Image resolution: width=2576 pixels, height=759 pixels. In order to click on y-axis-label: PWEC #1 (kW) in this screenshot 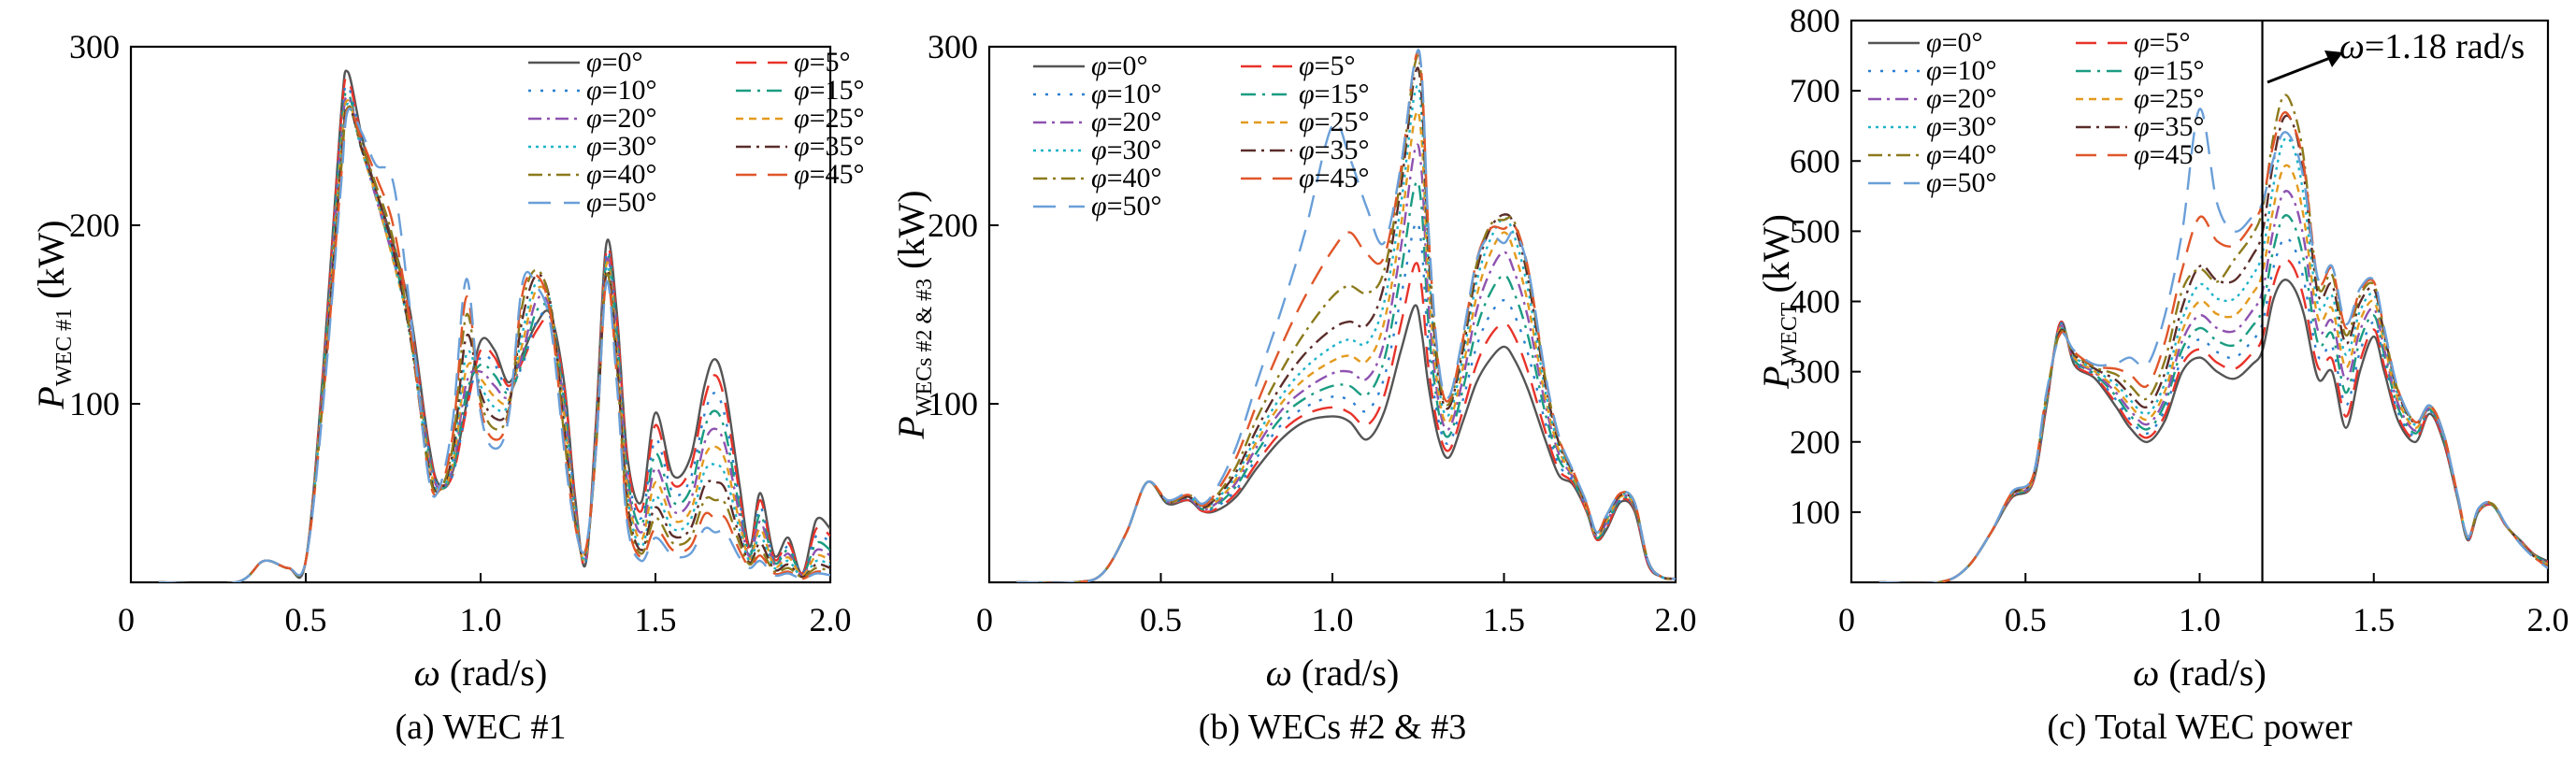, I will do `click(54, 314)`.